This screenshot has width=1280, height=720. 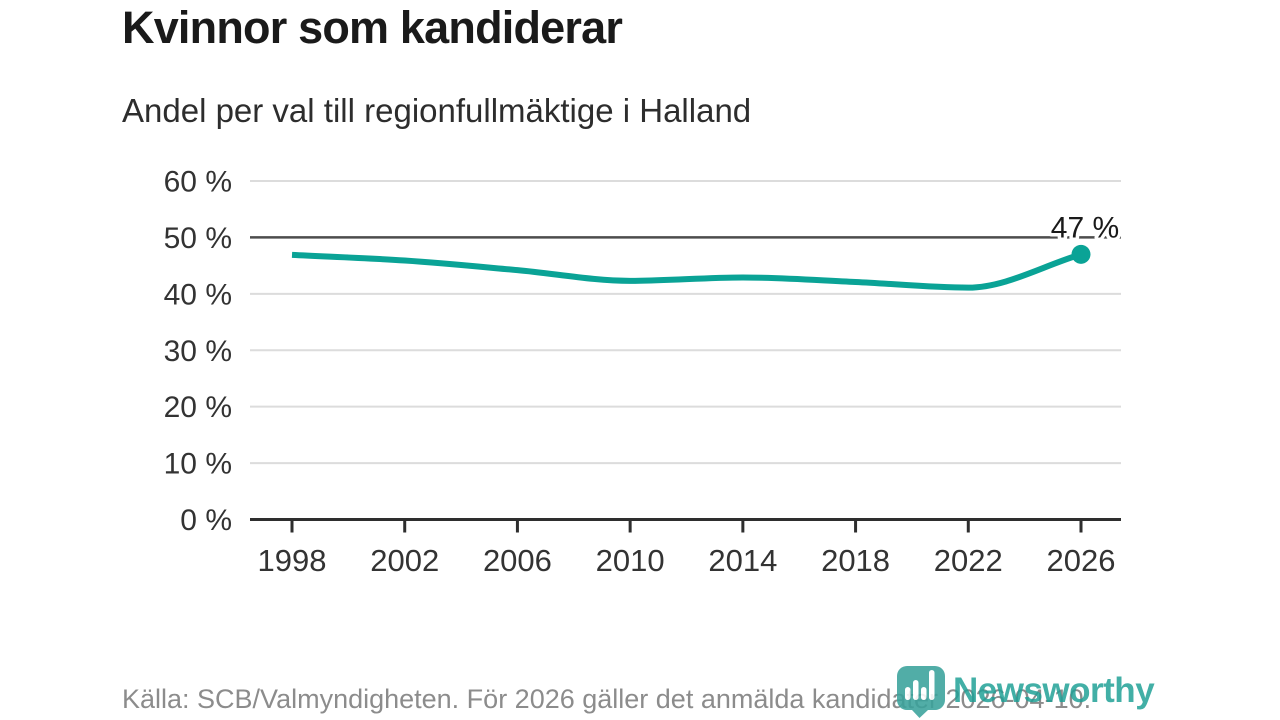 I want to click on y-tick-label: 20 %, so click(x=198, y=407).